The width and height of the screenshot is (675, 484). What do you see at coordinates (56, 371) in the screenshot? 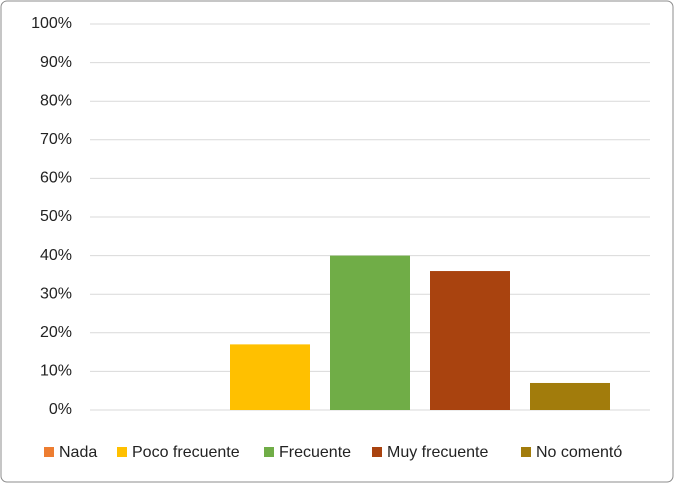
I see `y-tick-label: 10%` at bounding box center [56, 371].